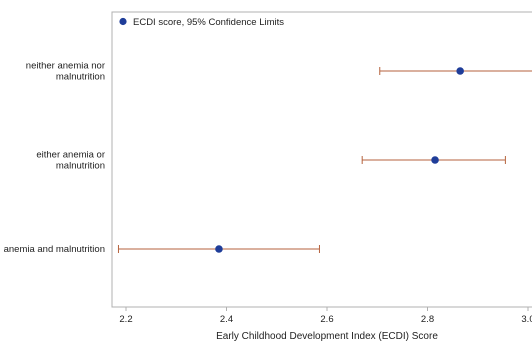 This screenshot has height=342, width=532. I want to click on category-label: anemia and malnutrition, so click(54, 249).